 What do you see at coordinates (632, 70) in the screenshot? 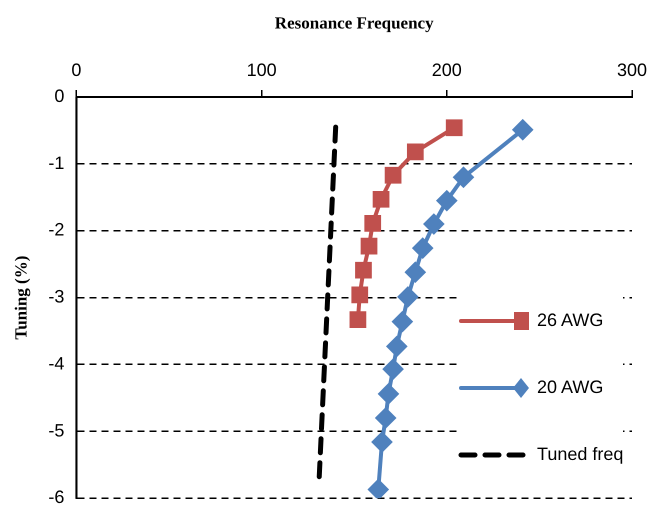
I see `x-tick-label: 300` at bounding box center [632, 70].